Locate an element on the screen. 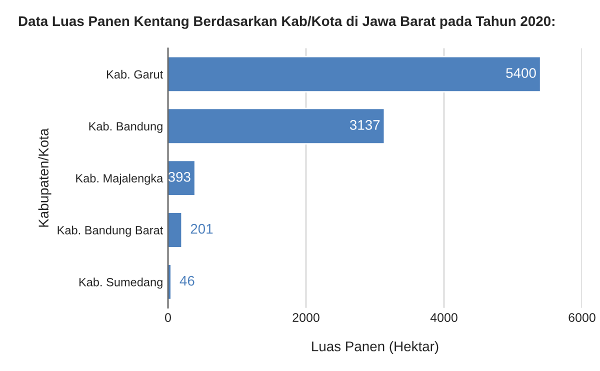  data-label: 46 is located at coordinates (187, 281).